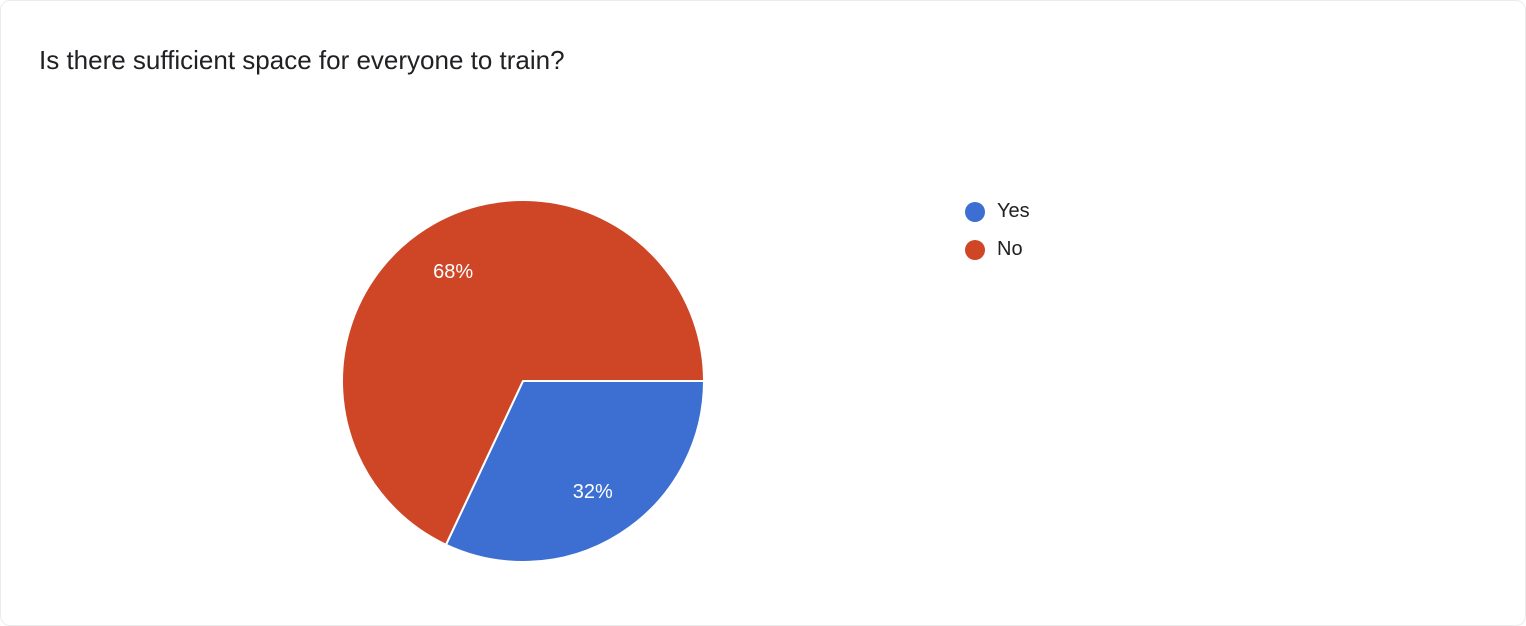 This screenshot has width=1526, height=626. I want to click on legend-item-no: No, so click(997, 249).